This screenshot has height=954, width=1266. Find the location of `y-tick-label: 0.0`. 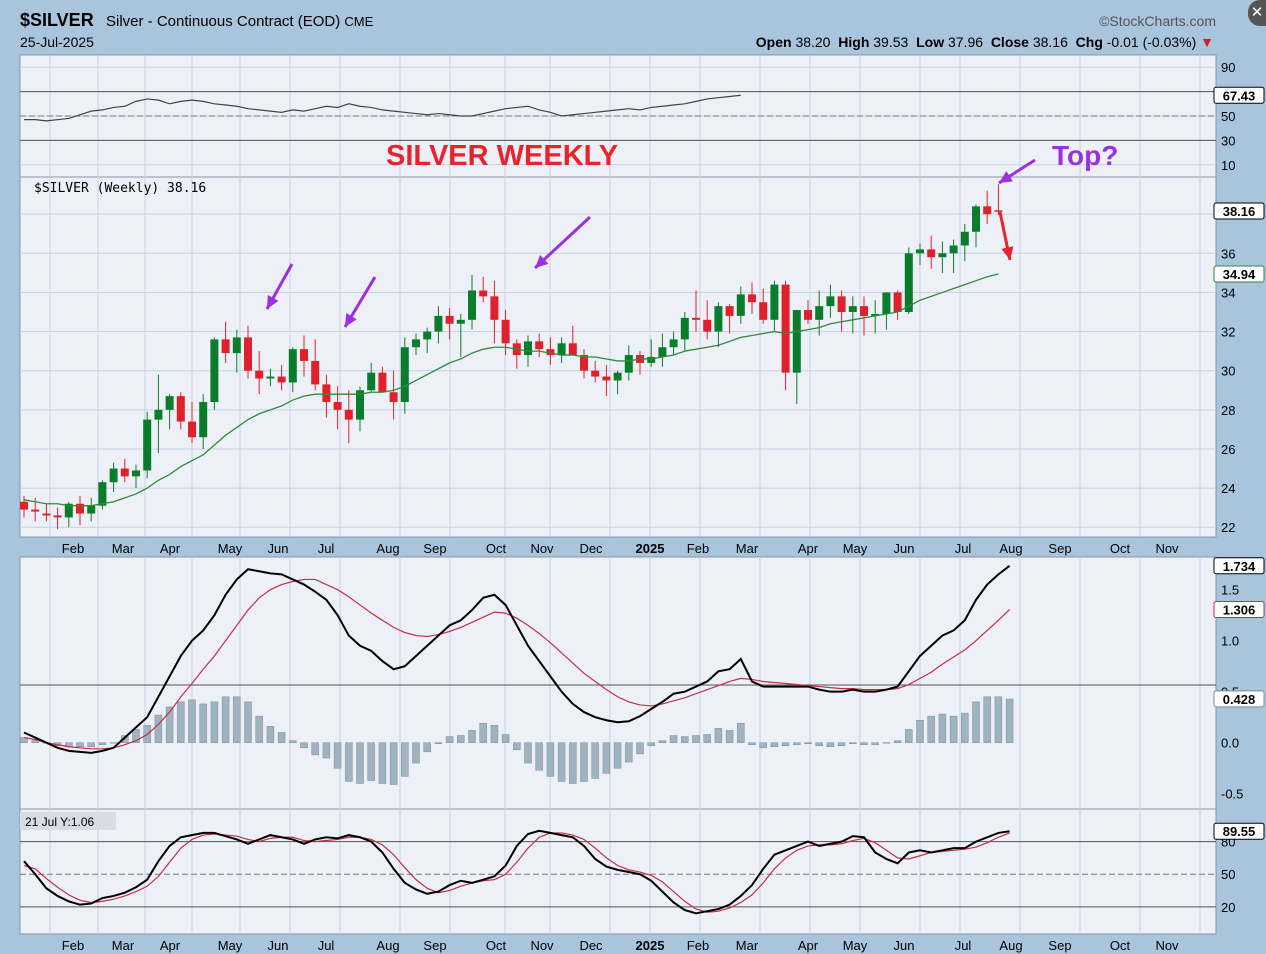

y-tick-label: 0.0 is located at coordinates (1230, 743).